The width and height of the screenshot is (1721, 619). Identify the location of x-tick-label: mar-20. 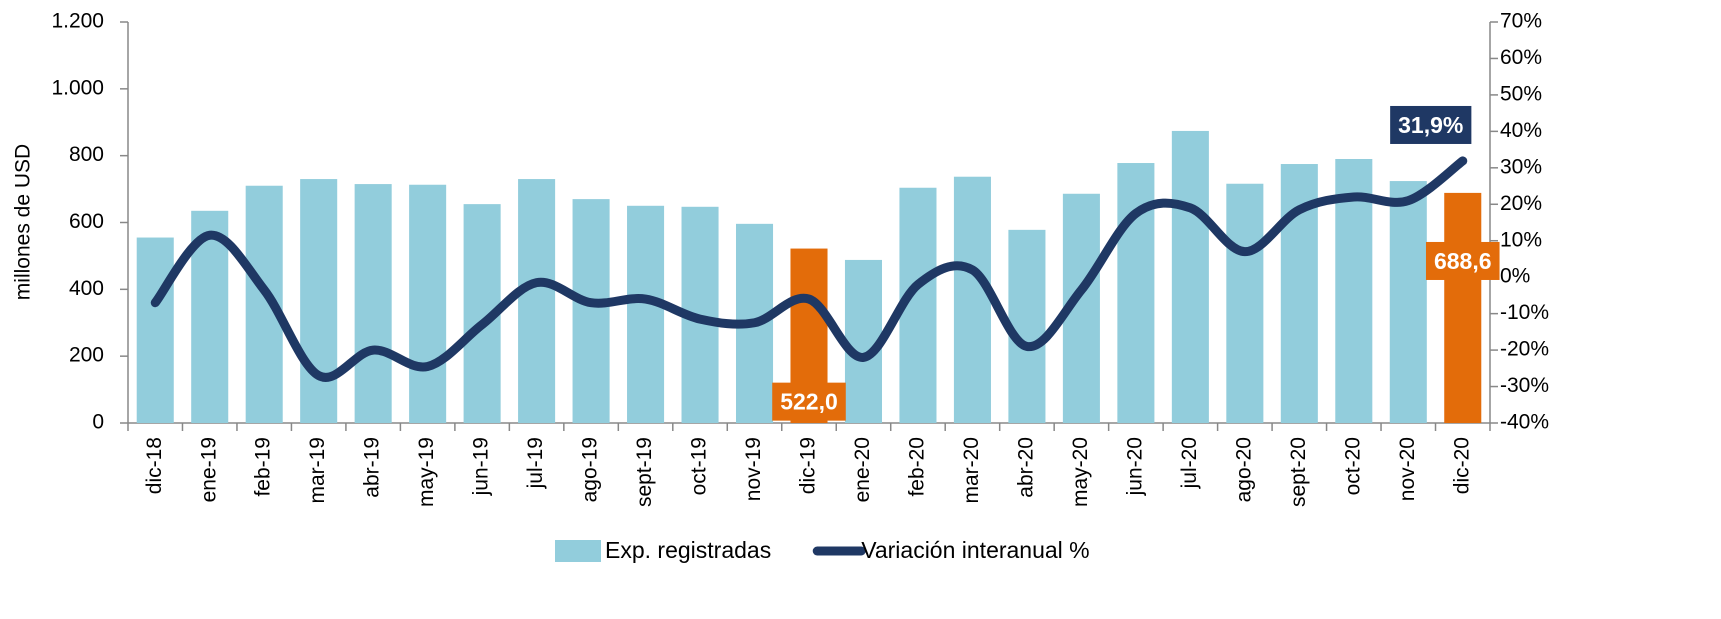
(971, 470).